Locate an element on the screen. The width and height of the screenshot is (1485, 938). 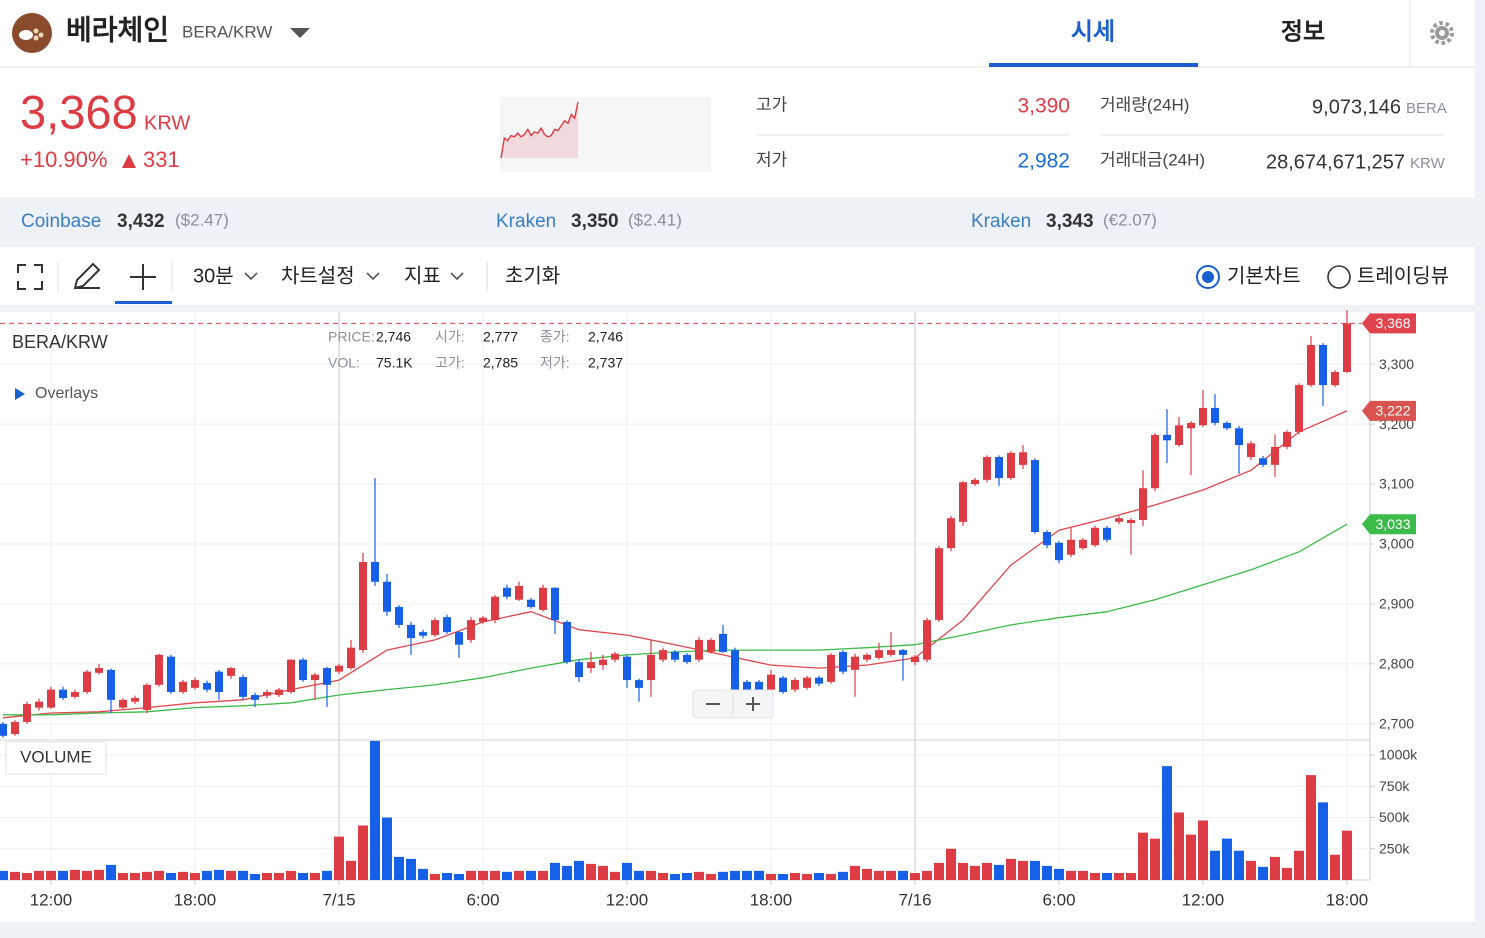
exchange-quote: ($2.41) is located at coordinates (655, 219).